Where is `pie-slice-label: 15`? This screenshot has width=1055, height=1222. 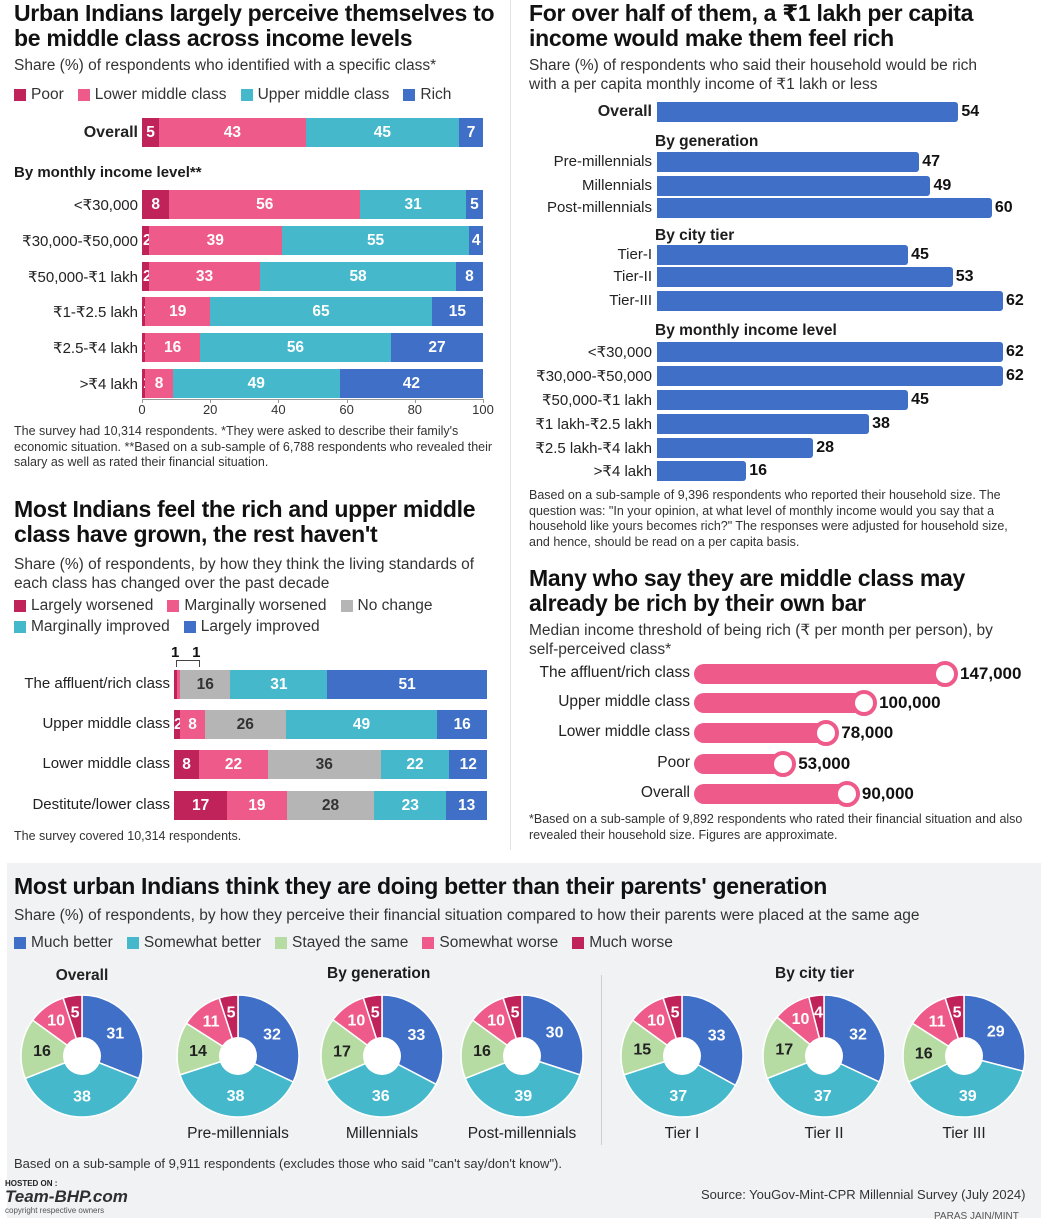 pie-slice-label: 15 is located at coordinates (642, 1050).